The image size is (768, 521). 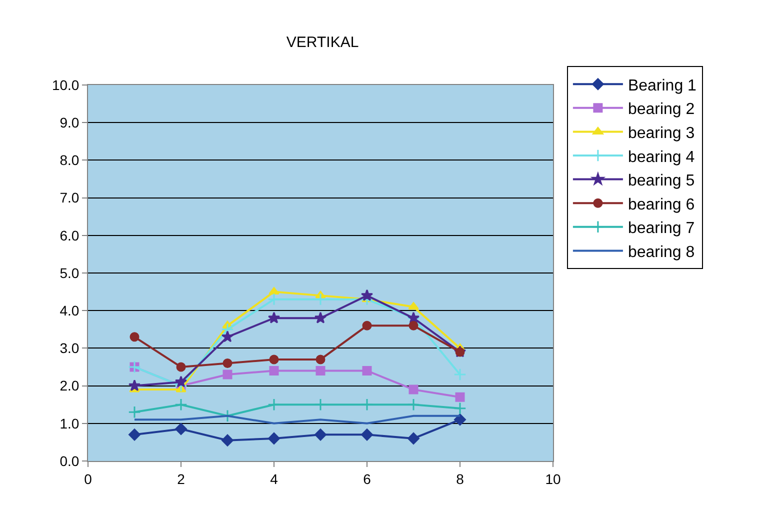 I want to click on chart-title: VERTIKAL, so click(x=322, y=42).